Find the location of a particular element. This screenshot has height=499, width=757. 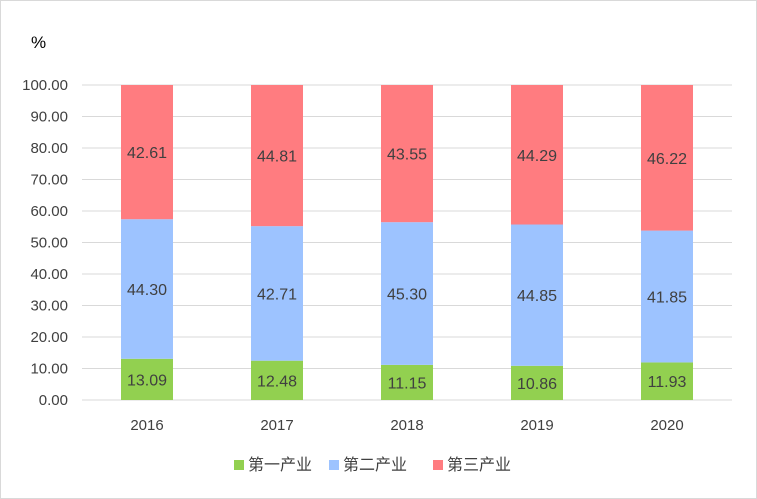

x-tick-label: 2017 is located at coordinates (276, 425).